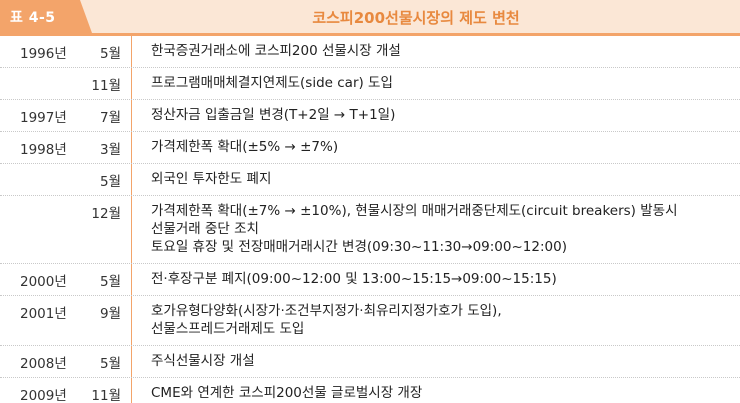 The height and width of the screenshot is (403, 740). Describe the element at coordinates (43, 364) in the screenshot. I see `year-label: 2008년` at that location.